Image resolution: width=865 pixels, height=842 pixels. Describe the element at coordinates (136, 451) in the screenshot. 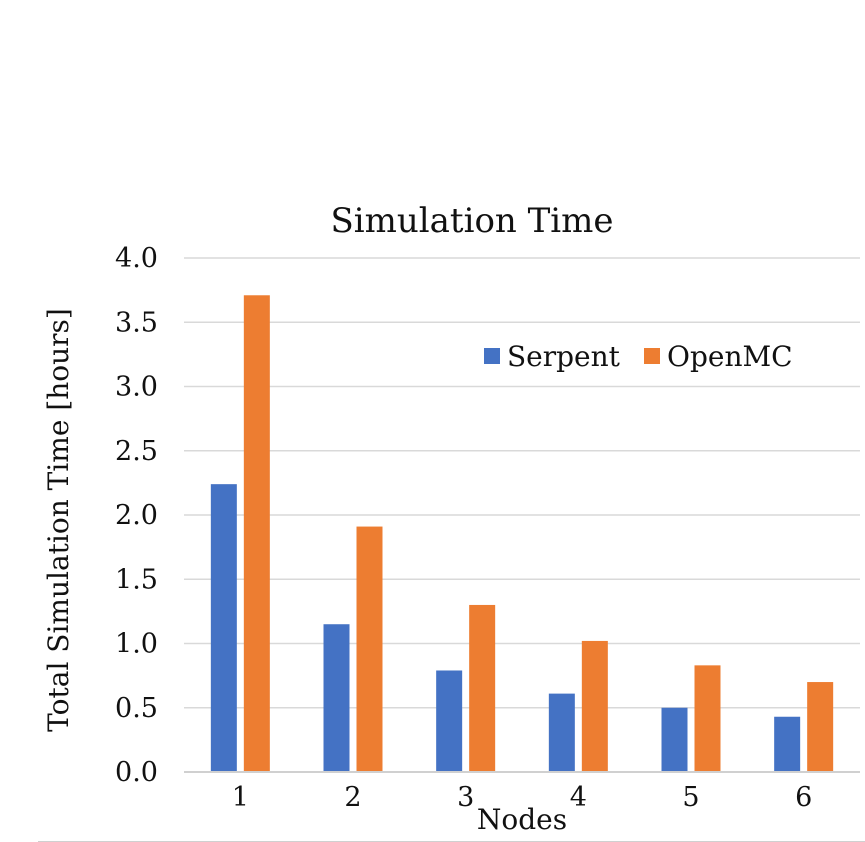

I see `y-tick-label: 2.5` at that location.